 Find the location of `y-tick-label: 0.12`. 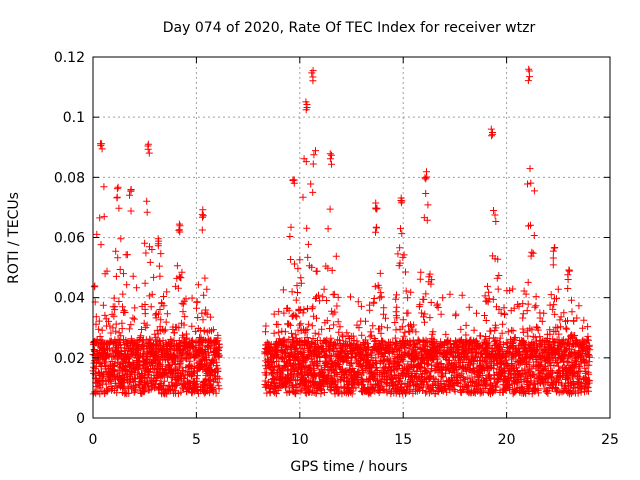

y-tick-label: 0.12 is located at coordinates (69, 58).